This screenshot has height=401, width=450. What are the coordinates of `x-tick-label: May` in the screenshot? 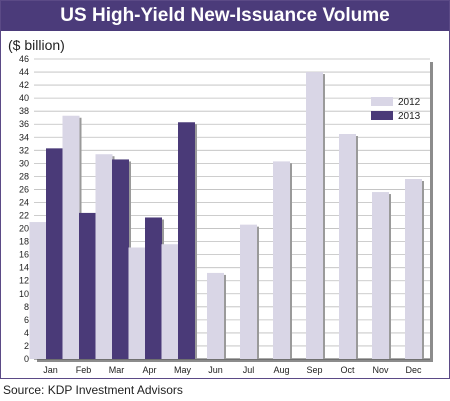 It's located at (183, 370).